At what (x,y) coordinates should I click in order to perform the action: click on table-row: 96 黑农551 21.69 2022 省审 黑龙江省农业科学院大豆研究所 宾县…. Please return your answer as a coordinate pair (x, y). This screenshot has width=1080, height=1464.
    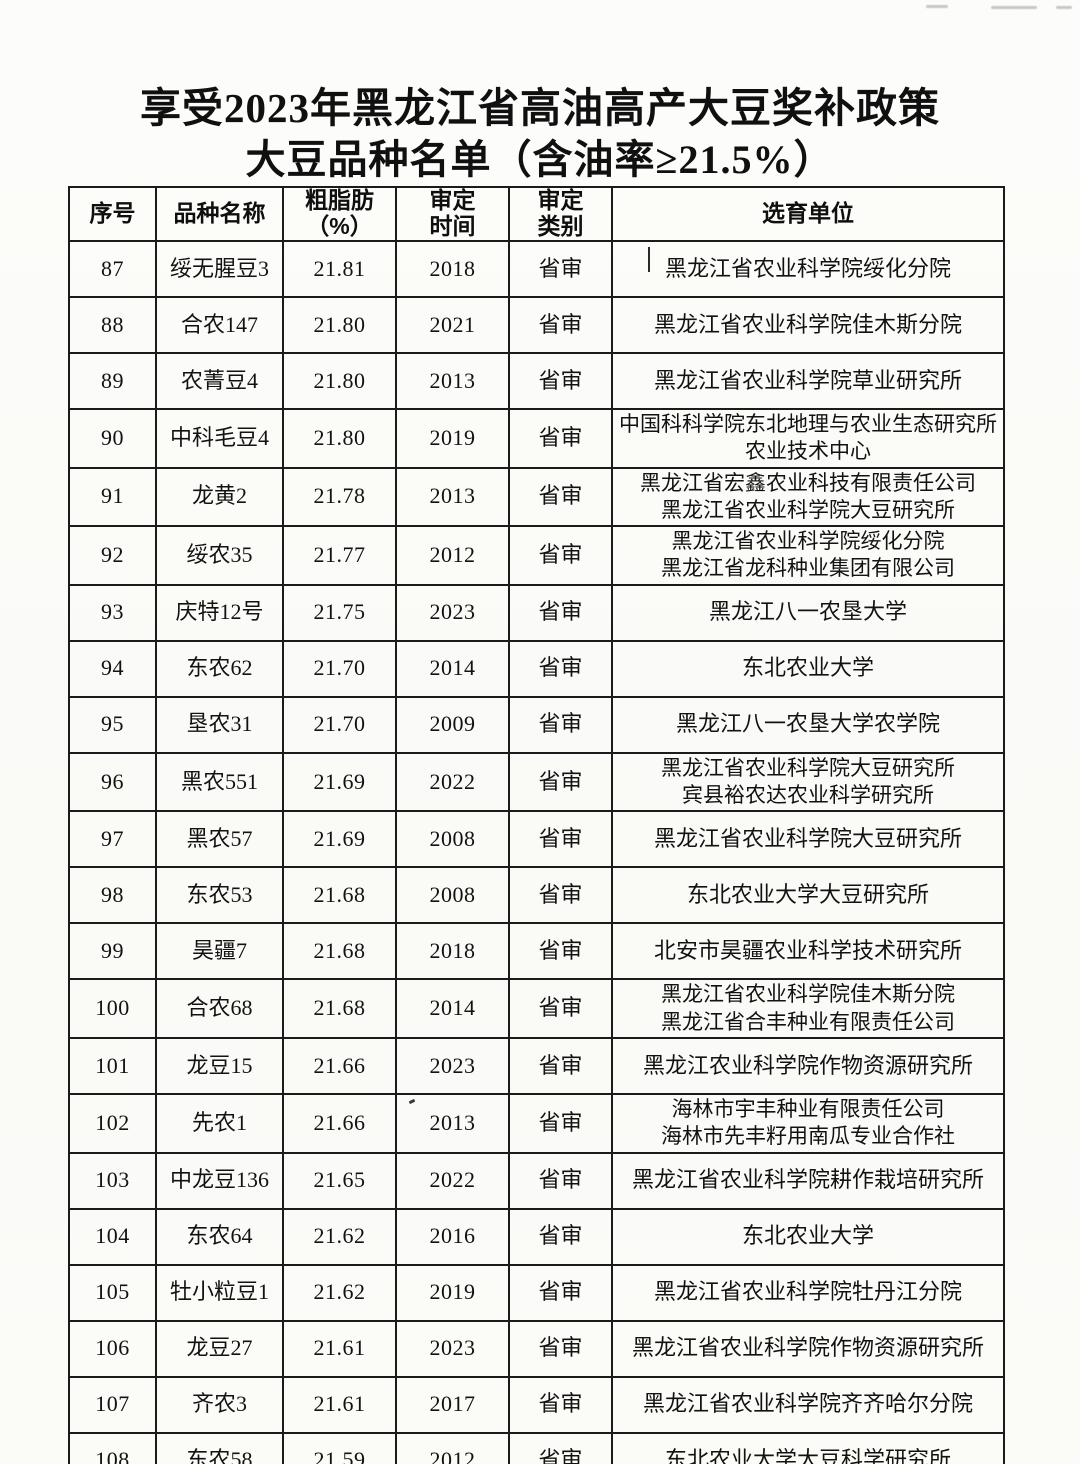
    Looking at the image, I should click on (536, 782).